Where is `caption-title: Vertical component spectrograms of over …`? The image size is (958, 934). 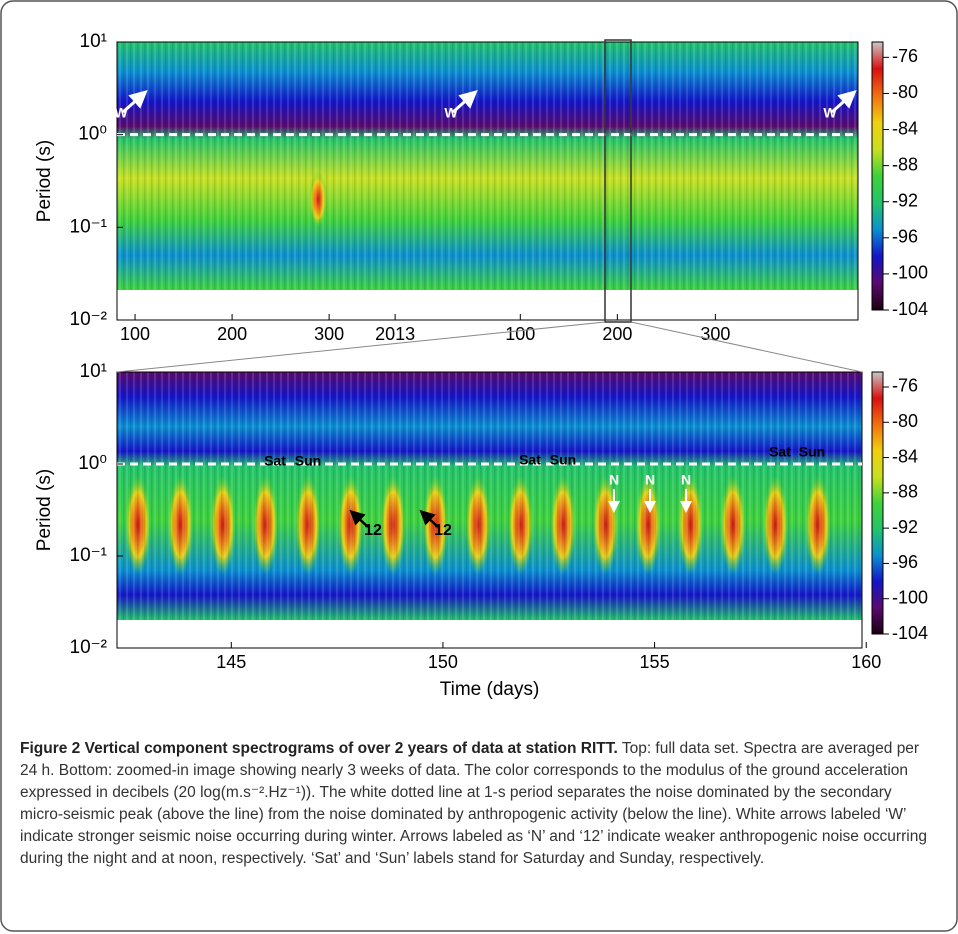 caption-title: Vertical component spectrograms of over … is located at coordinates (351, 748).